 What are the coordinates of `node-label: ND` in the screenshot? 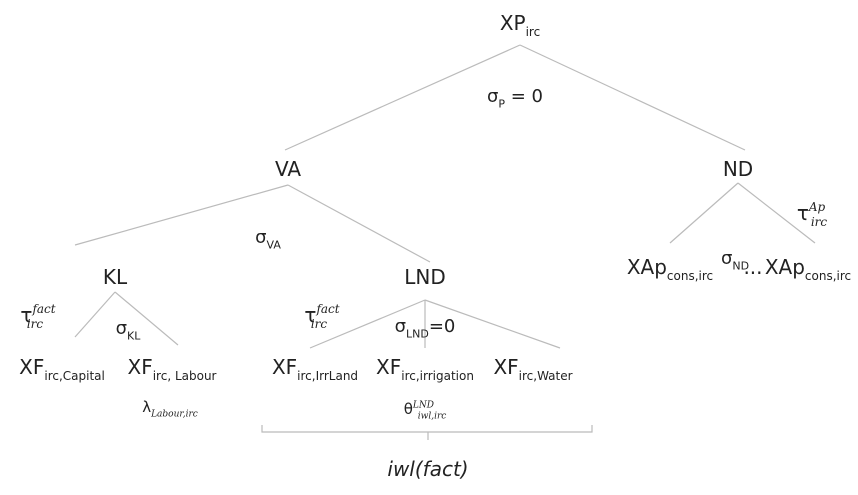 It's located at (738, 169).